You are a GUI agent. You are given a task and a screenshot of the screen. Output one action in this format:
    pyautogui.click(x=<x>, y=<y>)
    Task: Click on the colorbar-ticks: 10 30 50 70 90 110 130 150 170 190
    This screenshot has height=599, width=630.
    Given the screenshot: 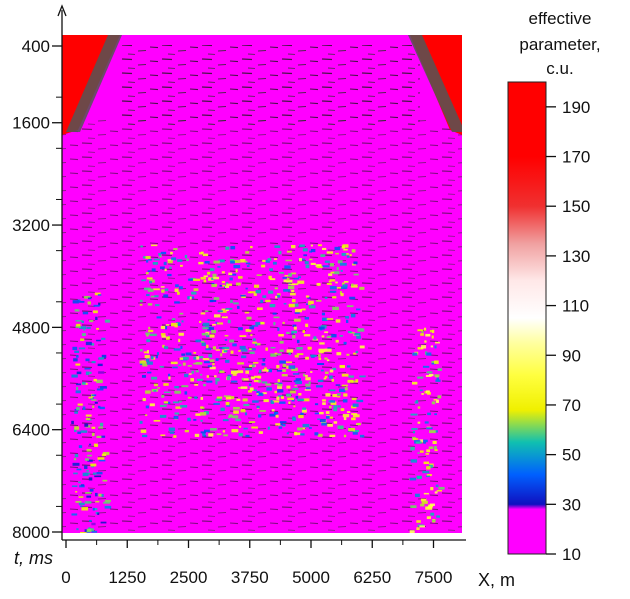 What is the action you would take?
    pyautogui.click(x=568, y=331)
    